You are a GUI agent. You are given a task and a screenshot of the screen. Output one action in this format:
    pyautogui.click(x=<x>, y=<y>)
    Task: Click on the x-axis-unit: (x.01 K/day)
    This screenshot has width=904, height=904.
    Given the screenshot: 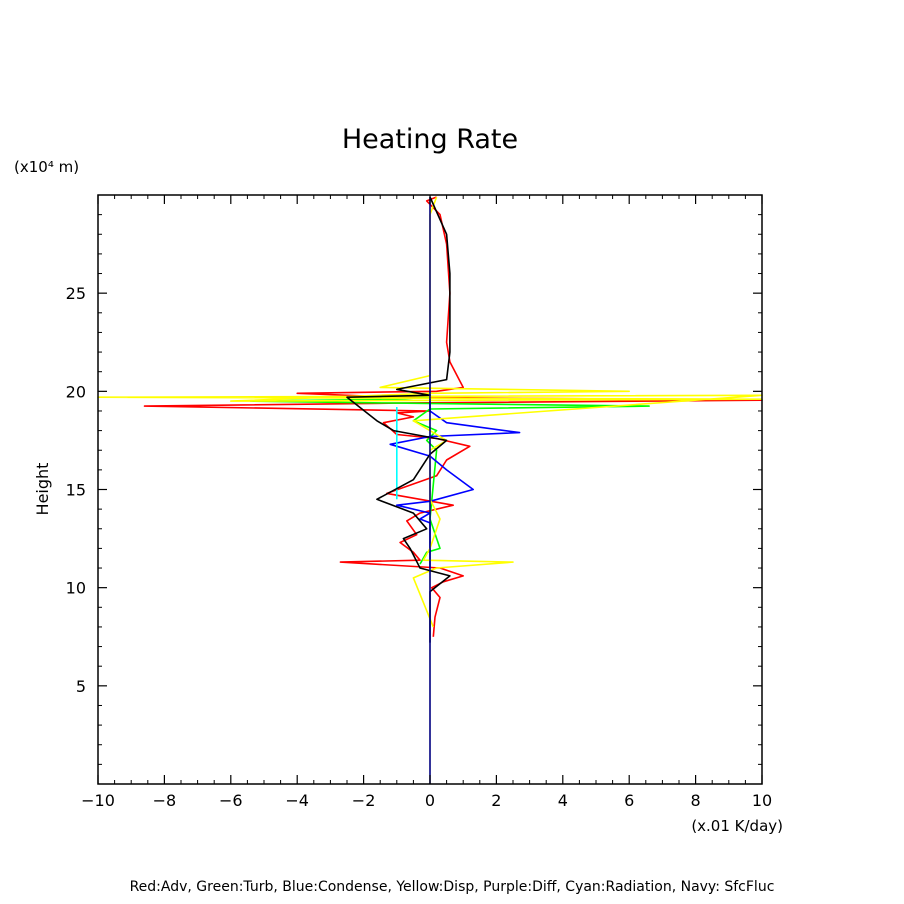 What is the action you would take?
    pyautogui.click(x=737, y=826)
    